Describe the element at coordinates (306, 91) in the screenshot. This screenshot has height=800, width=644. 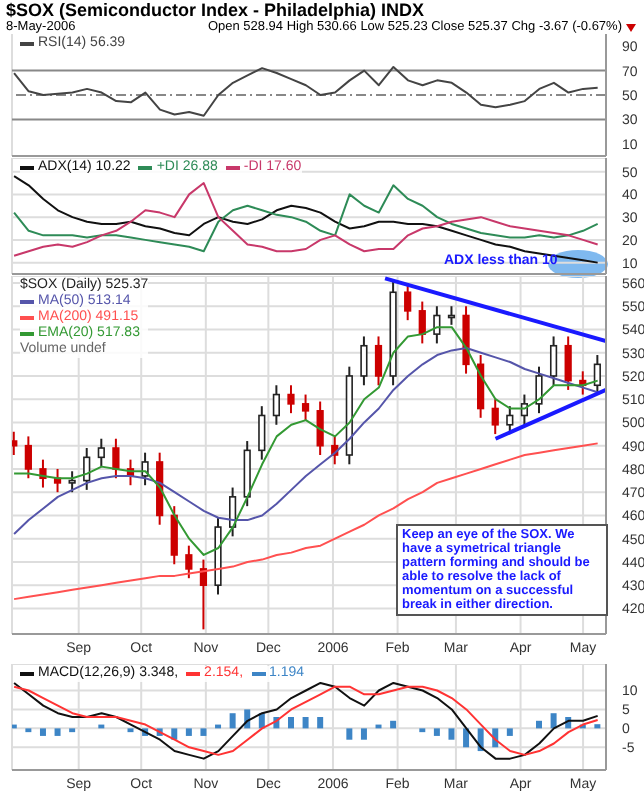
I see `line-series` at that location.